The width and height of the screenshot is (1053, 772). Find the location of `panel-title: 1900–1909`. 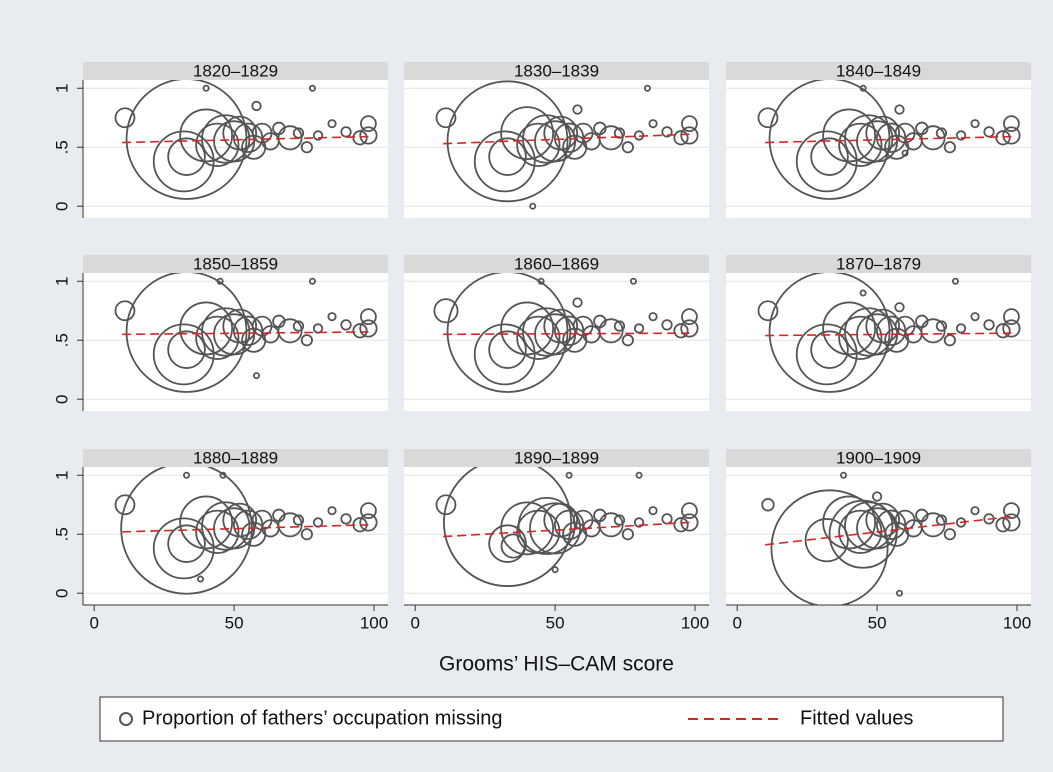

panel-title: 1900–1909 is located at coordinates (878, 457).